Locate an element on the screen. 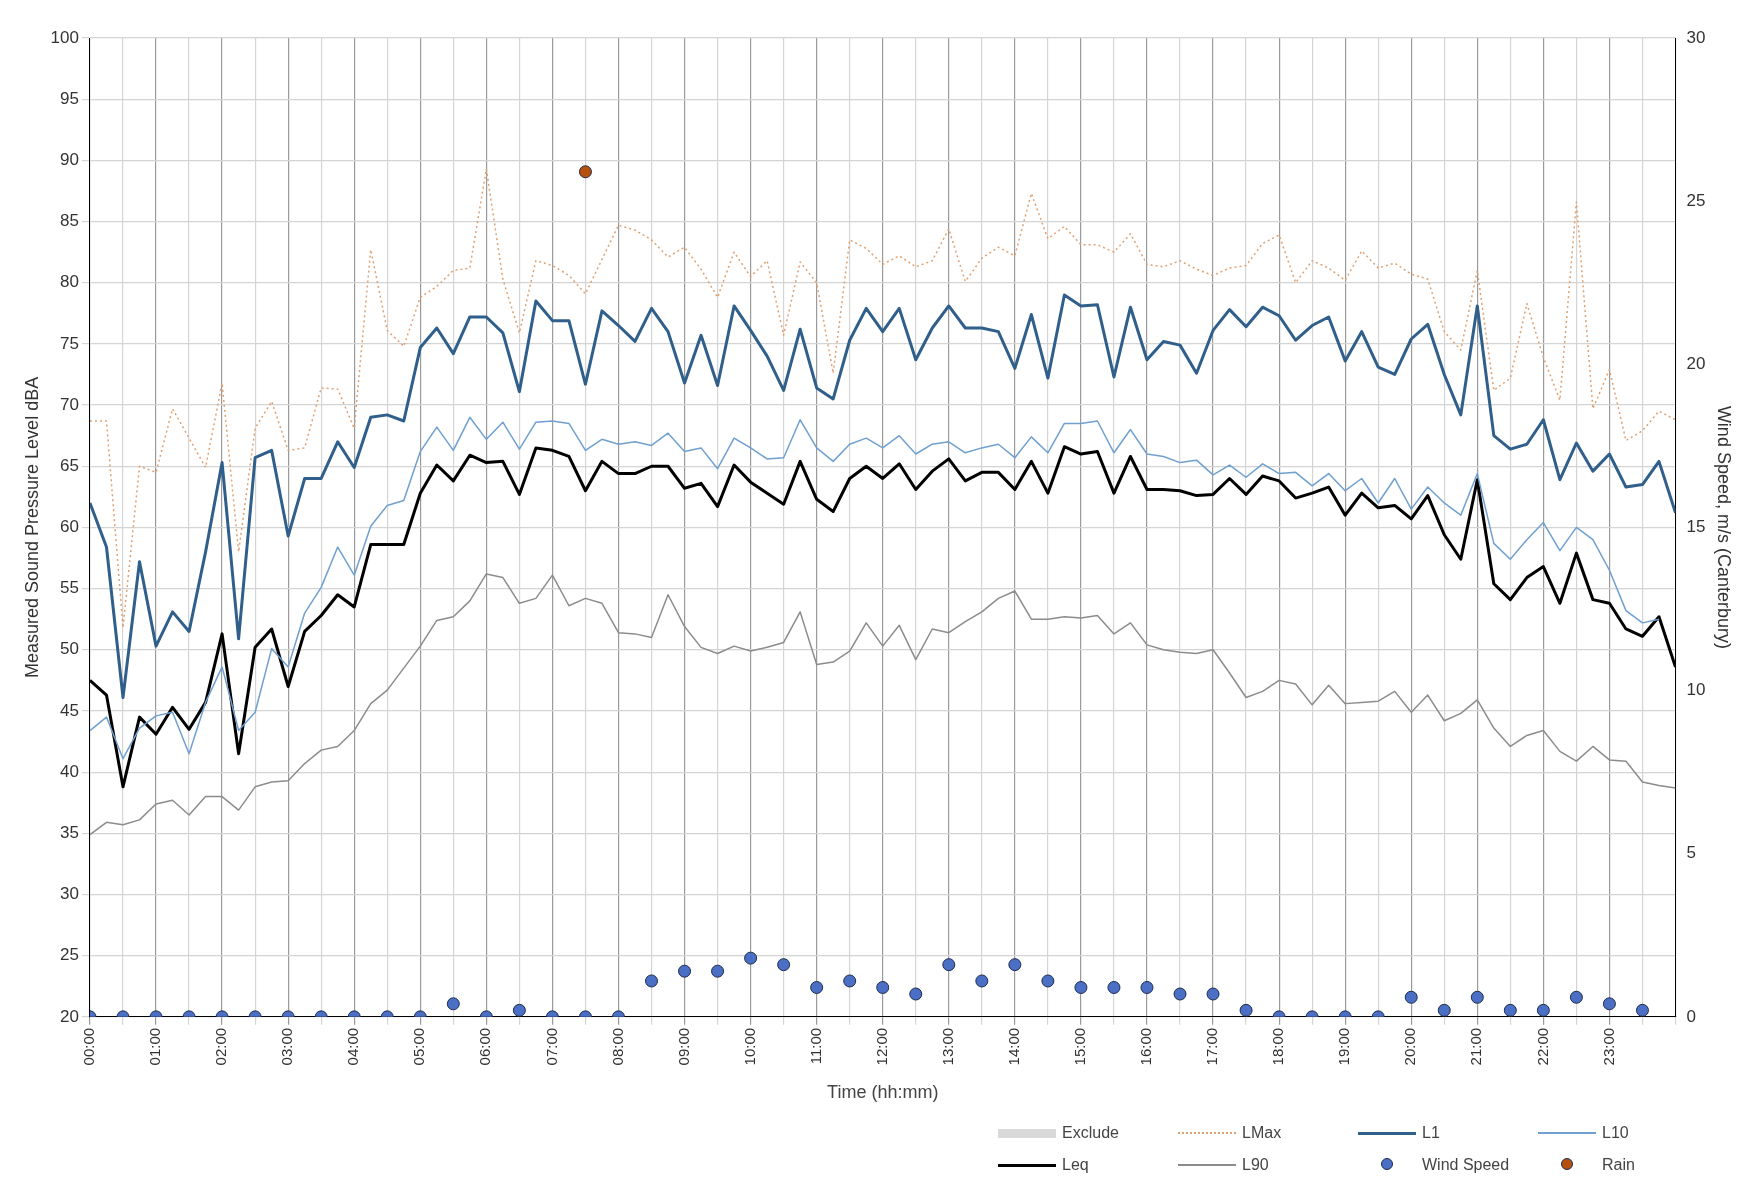 The width and height of the screenshot is (1758, 1185). x-tick-label: 11:00 is located at coordinates (815, 1046).